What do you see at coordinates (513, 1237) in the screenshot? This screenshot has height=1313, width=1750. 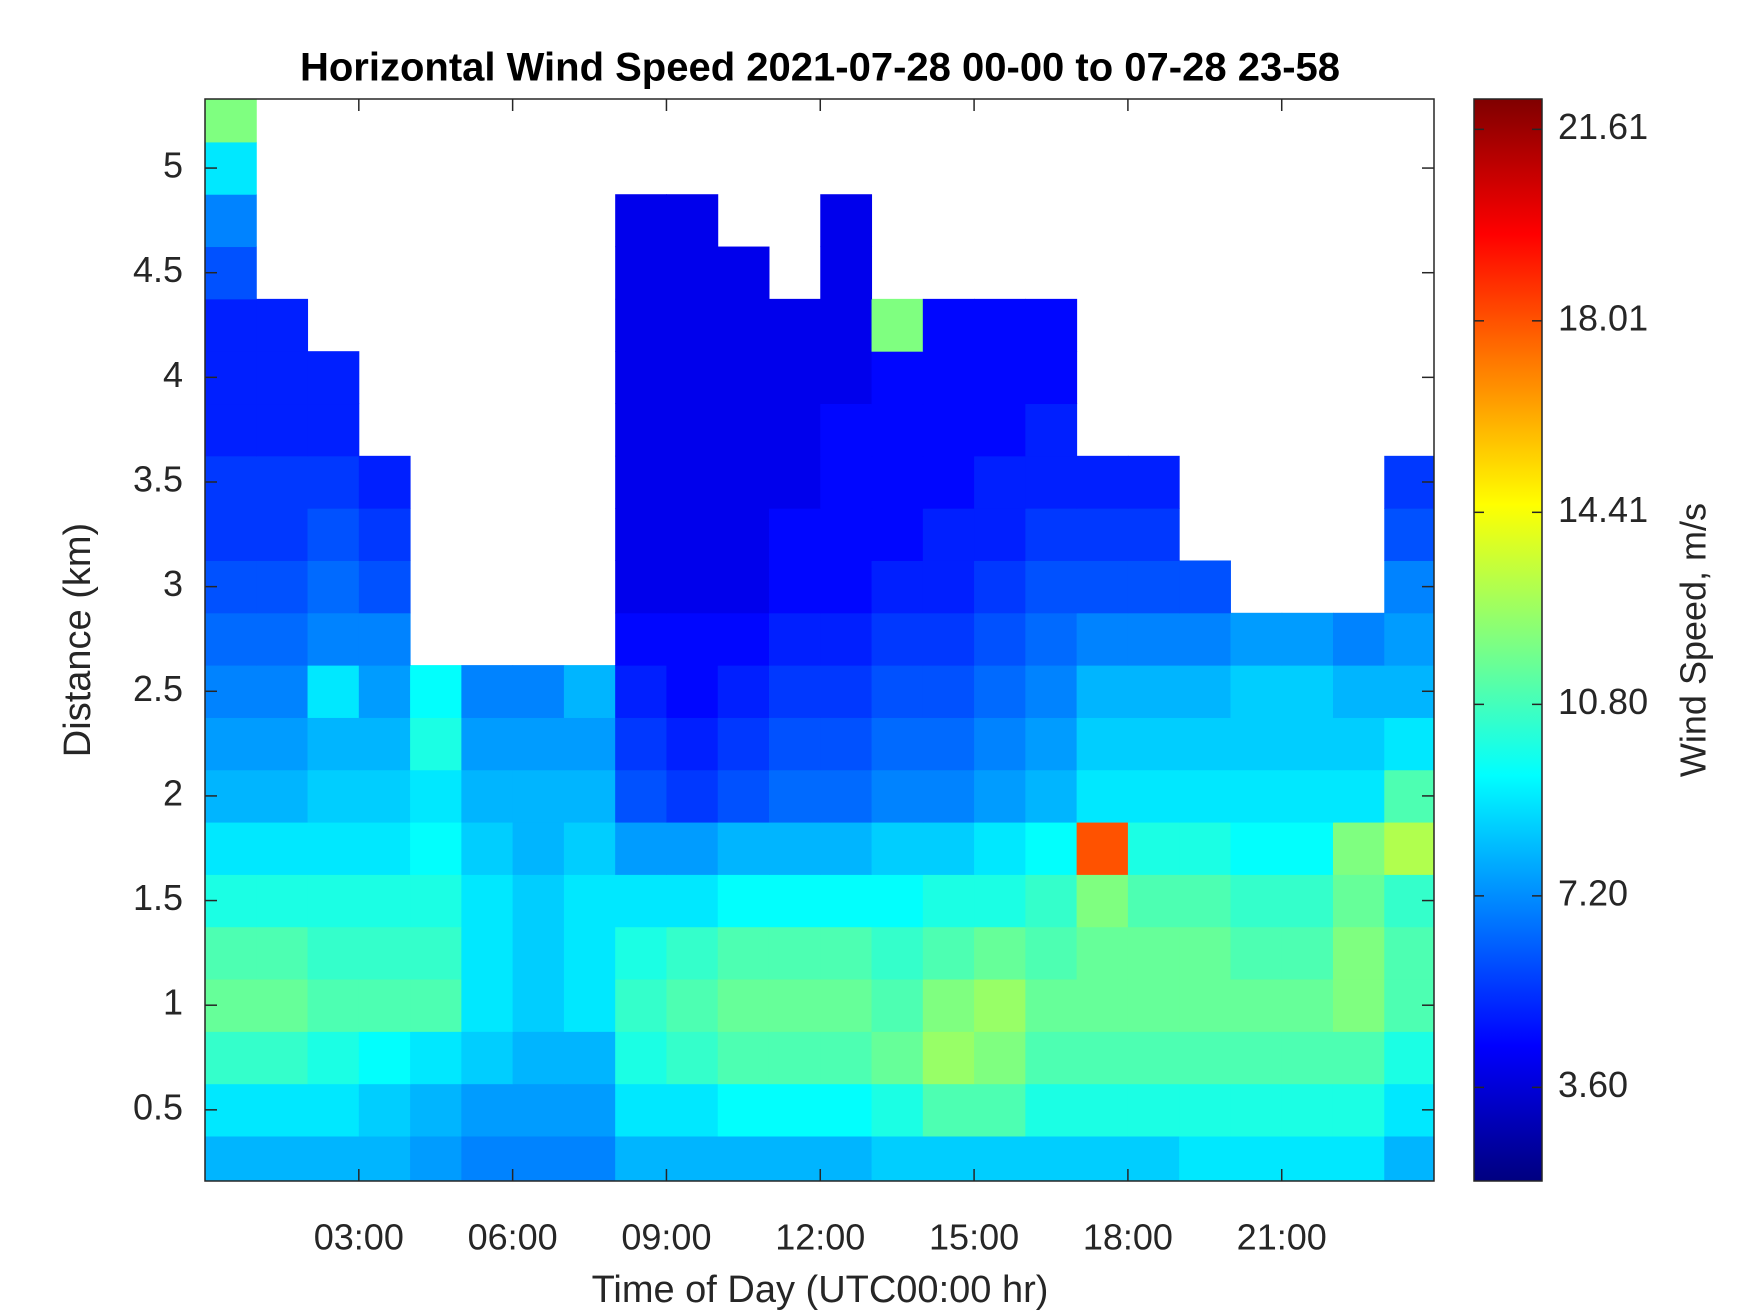 I see `x-tick-label: 06:00` at bounding box center [513, 1237].